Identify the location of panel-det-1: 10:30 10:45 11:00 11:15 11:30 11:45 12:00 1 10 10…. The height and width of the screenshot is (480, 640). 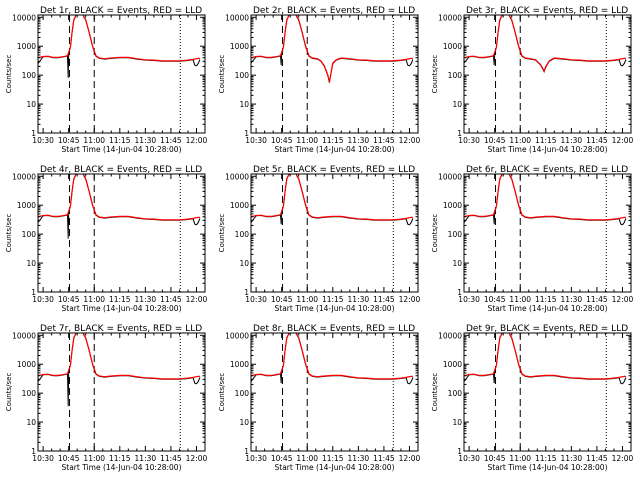
(106, 80).